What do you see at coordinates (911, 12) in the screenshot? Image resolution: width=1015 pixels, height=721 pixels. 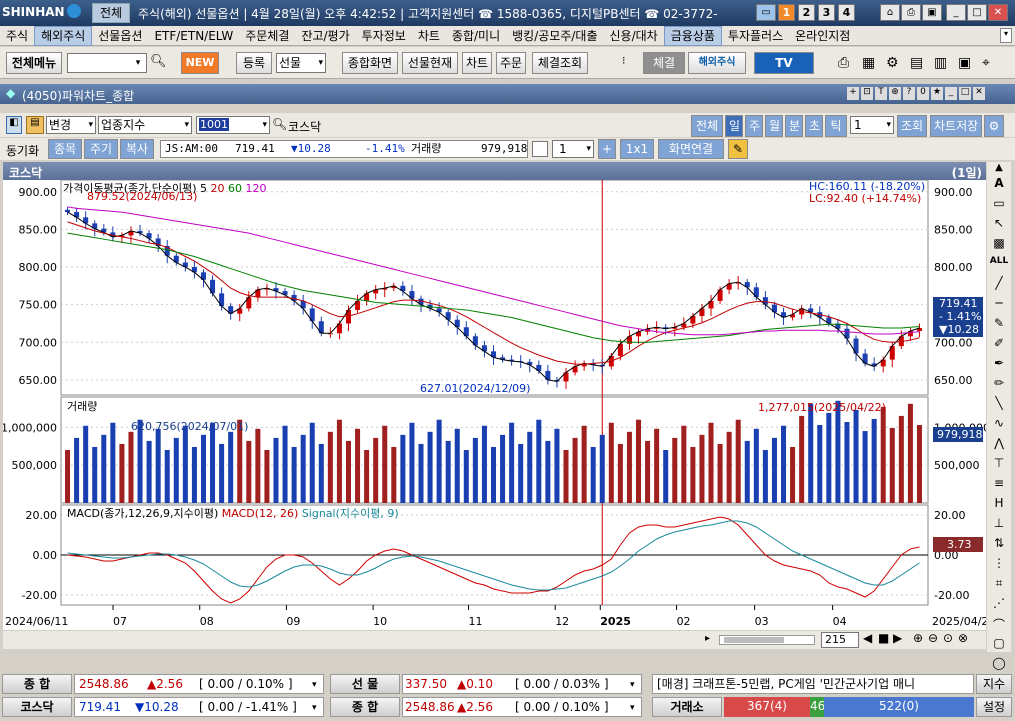 I see `print-icon: ⎙` at bounding box center [911, 12].